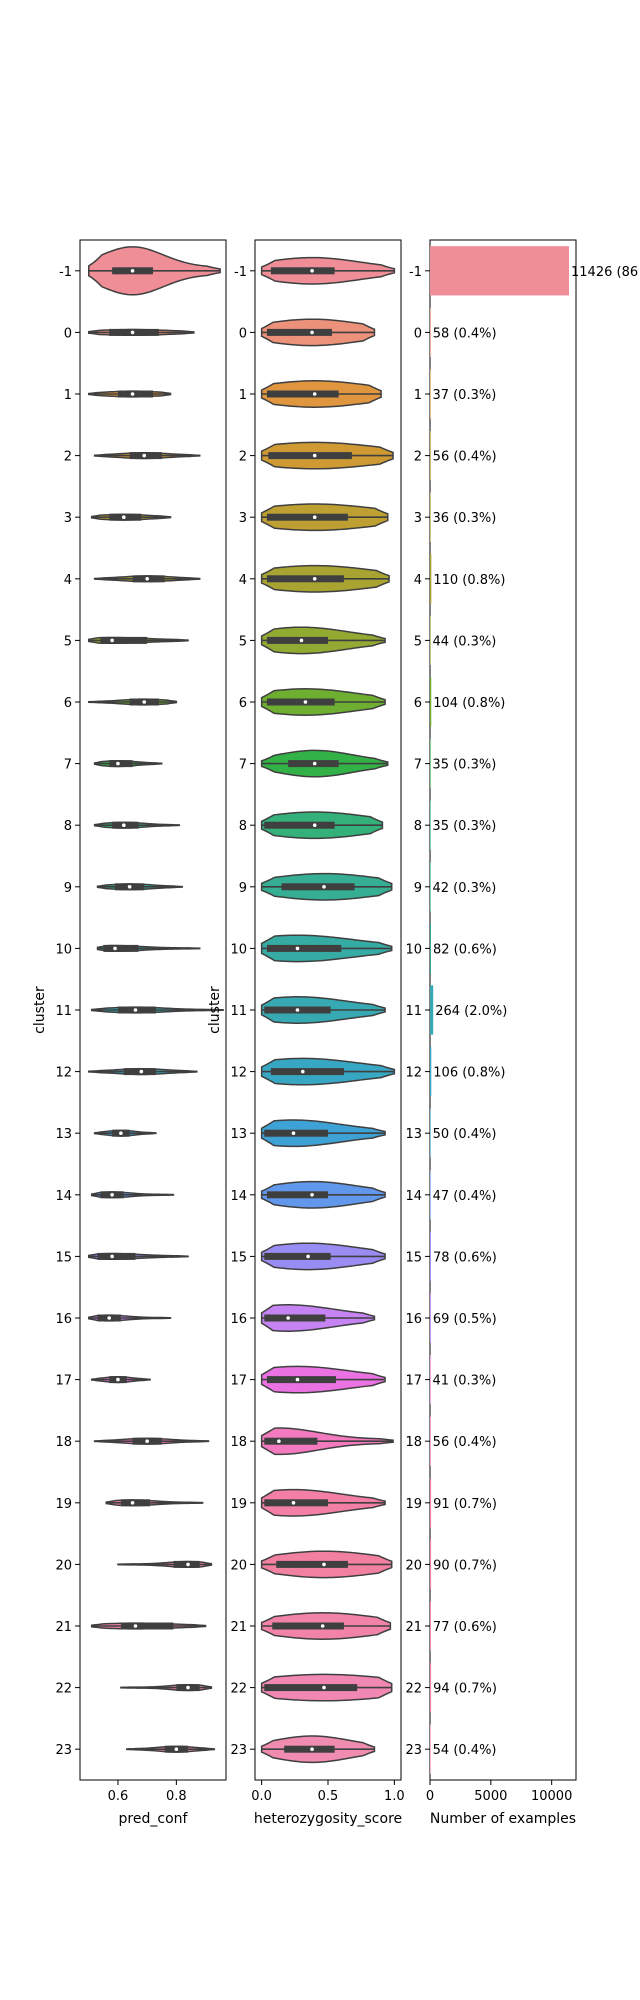 The width and height of the screenshot is (640, 2000). What do you see at coordinates (243, 826) in the screenshot?
I see `y-tick-label: 8` at bounding box center [243, 826].